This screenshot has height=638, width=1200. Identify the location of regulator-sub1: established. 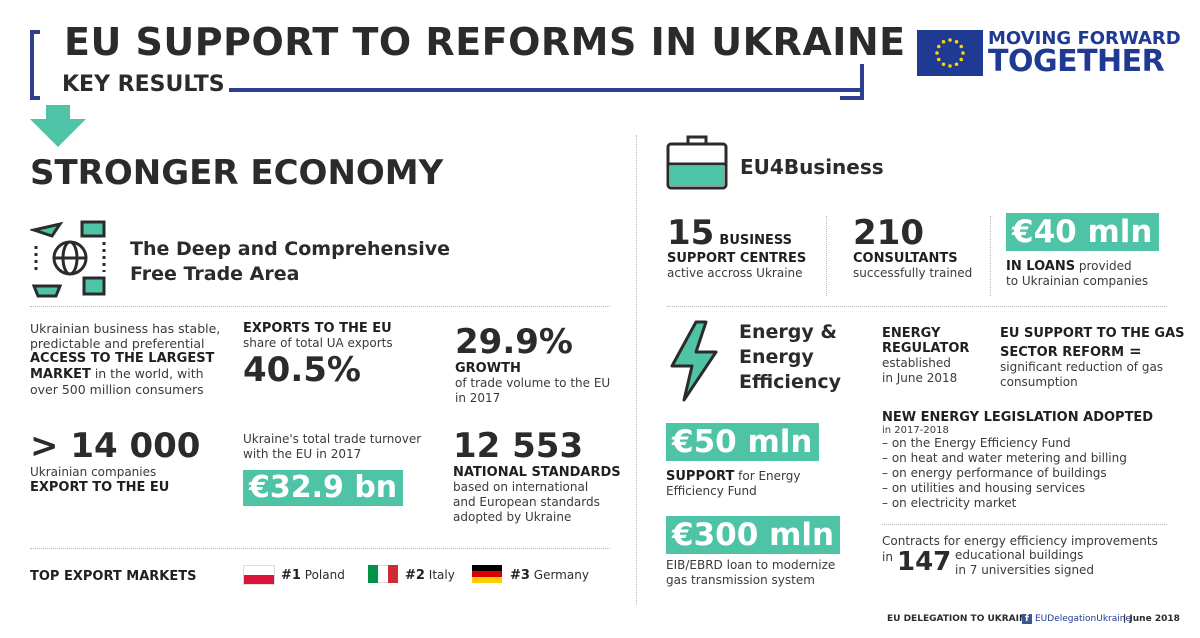
(916, 363).